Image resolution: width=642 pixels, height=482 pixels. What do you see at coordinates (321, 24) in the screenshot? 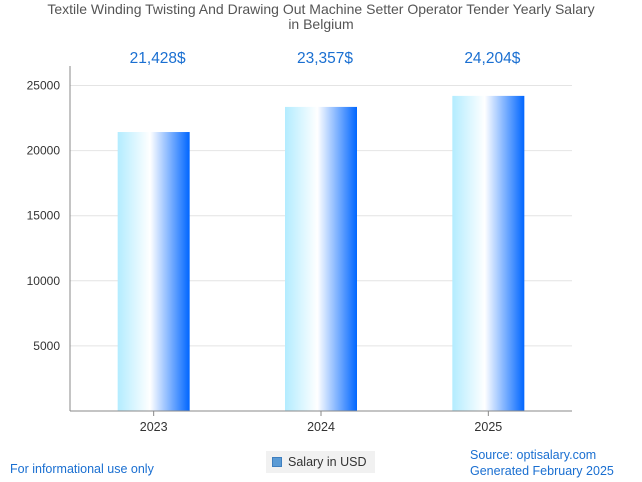
I see `chart-title-line-2: in Belgium` at bounding box center [321, 24].